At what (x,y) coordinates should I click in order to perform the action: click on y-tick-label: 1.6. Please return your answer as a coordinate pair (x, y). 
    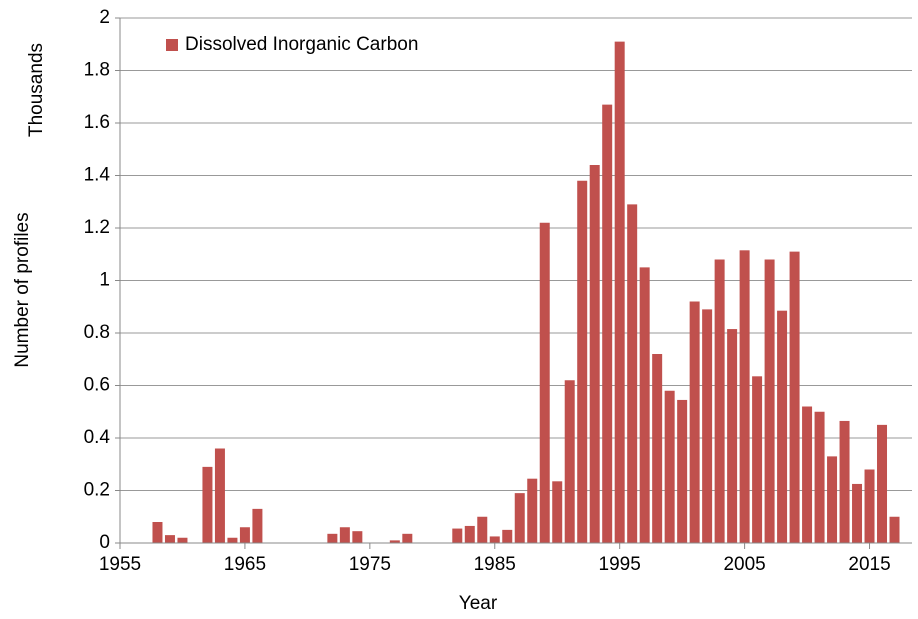
    Looking at the image, I should click on (97, 122).